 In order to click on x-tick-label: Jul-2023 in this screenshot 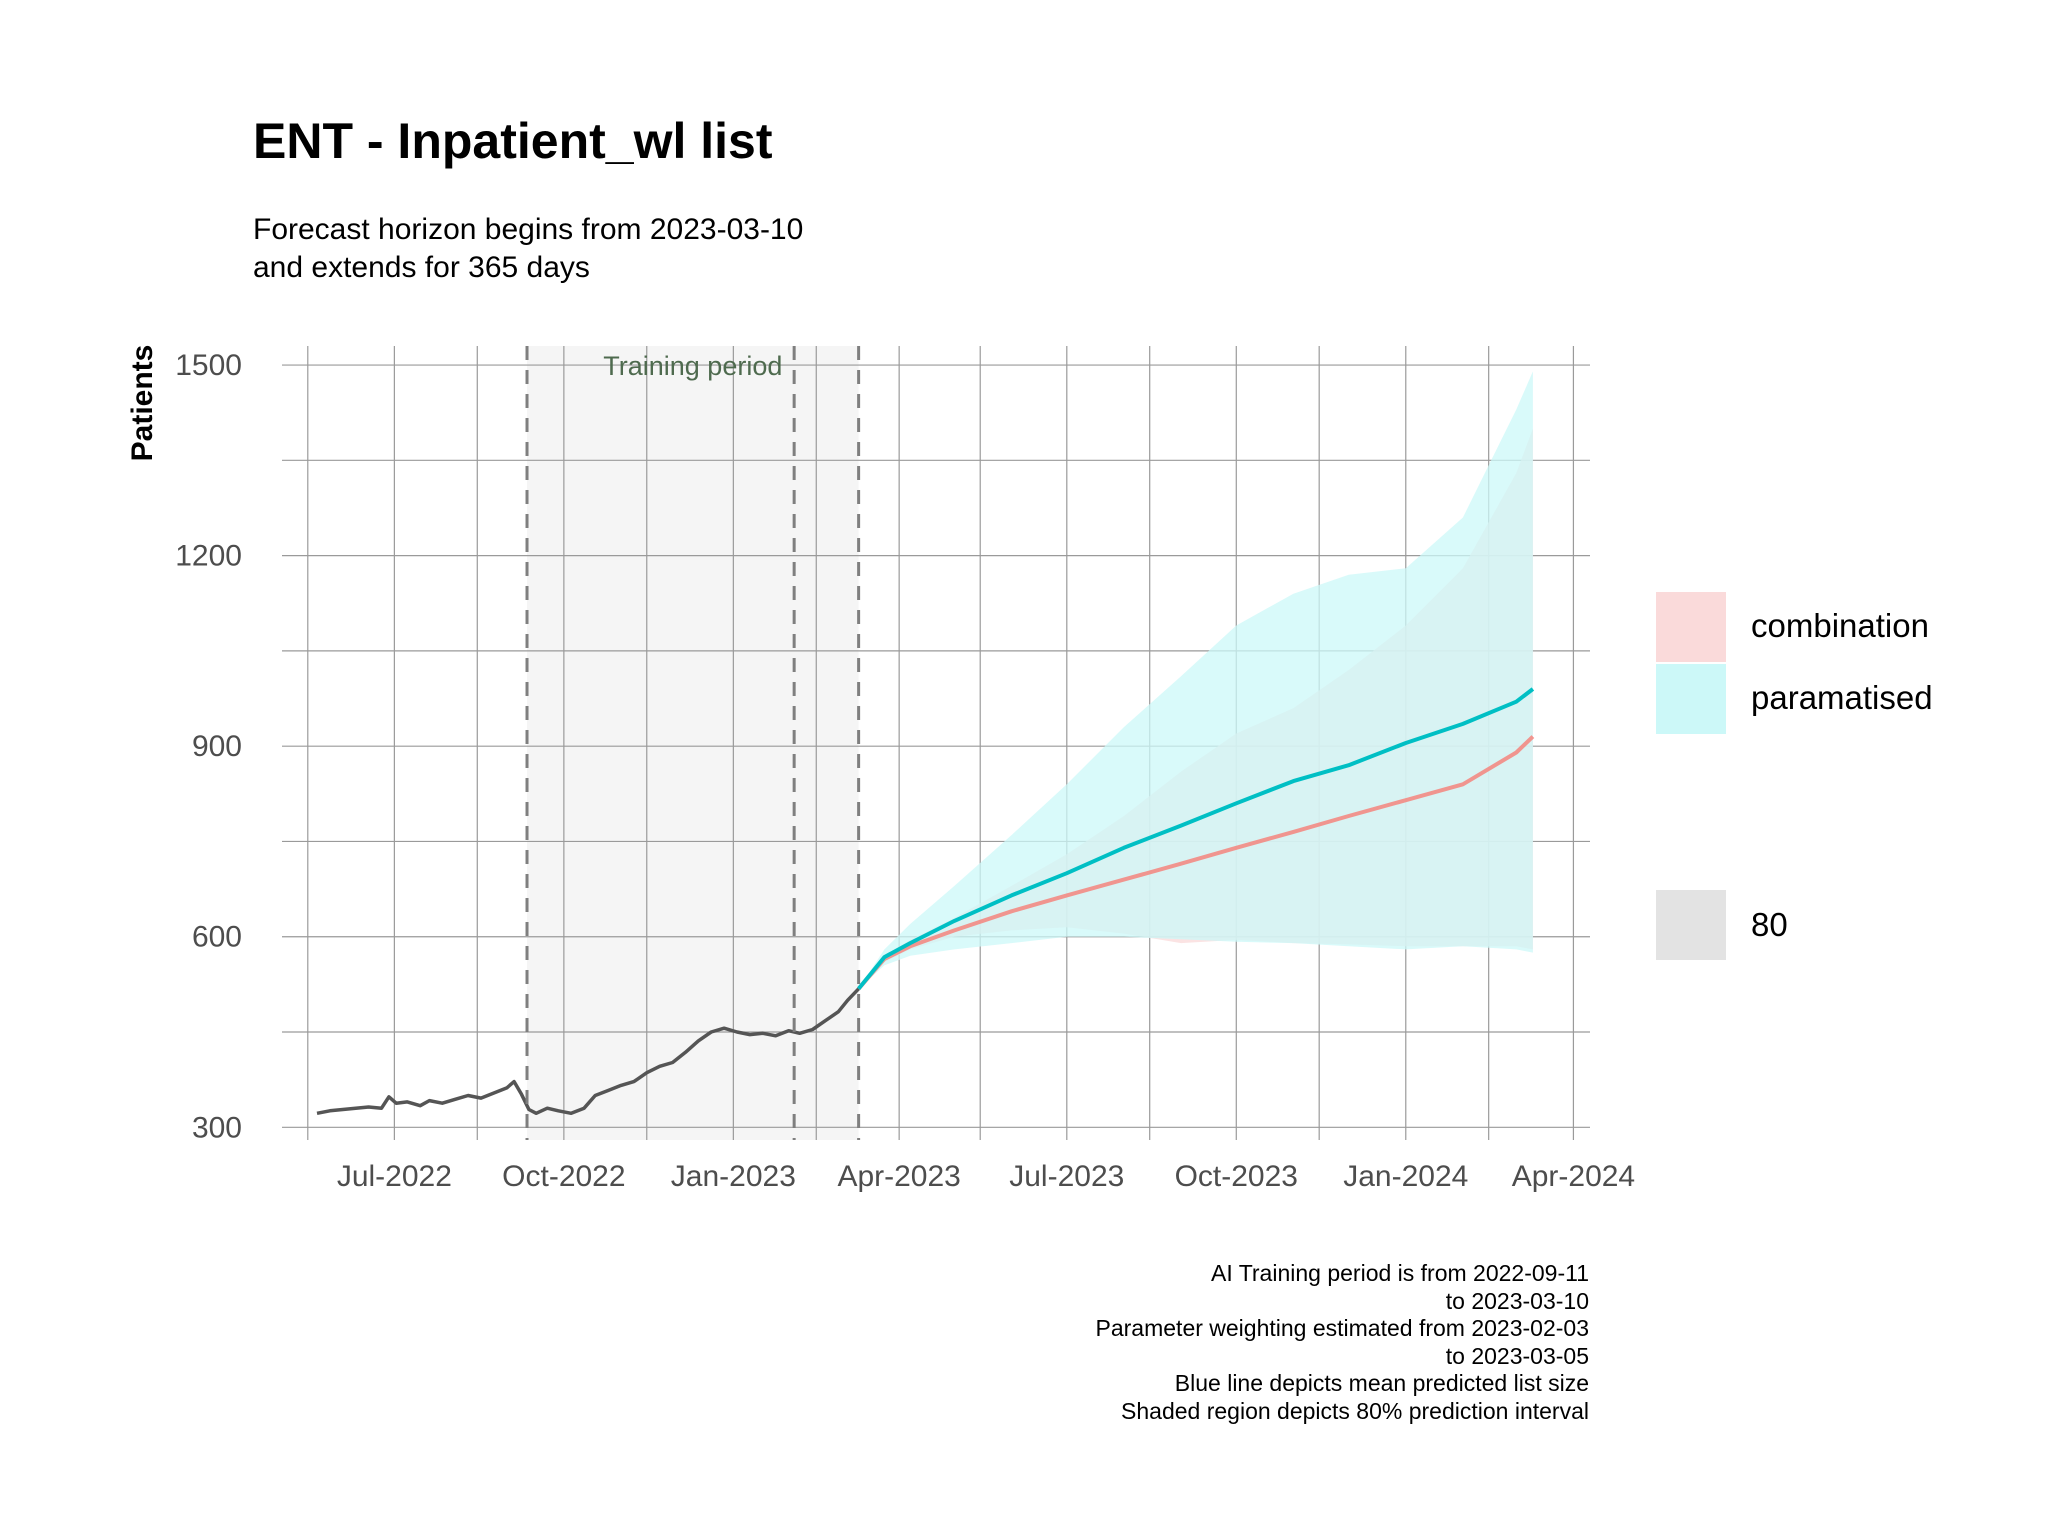, I will do `click(1066, 1176)`.